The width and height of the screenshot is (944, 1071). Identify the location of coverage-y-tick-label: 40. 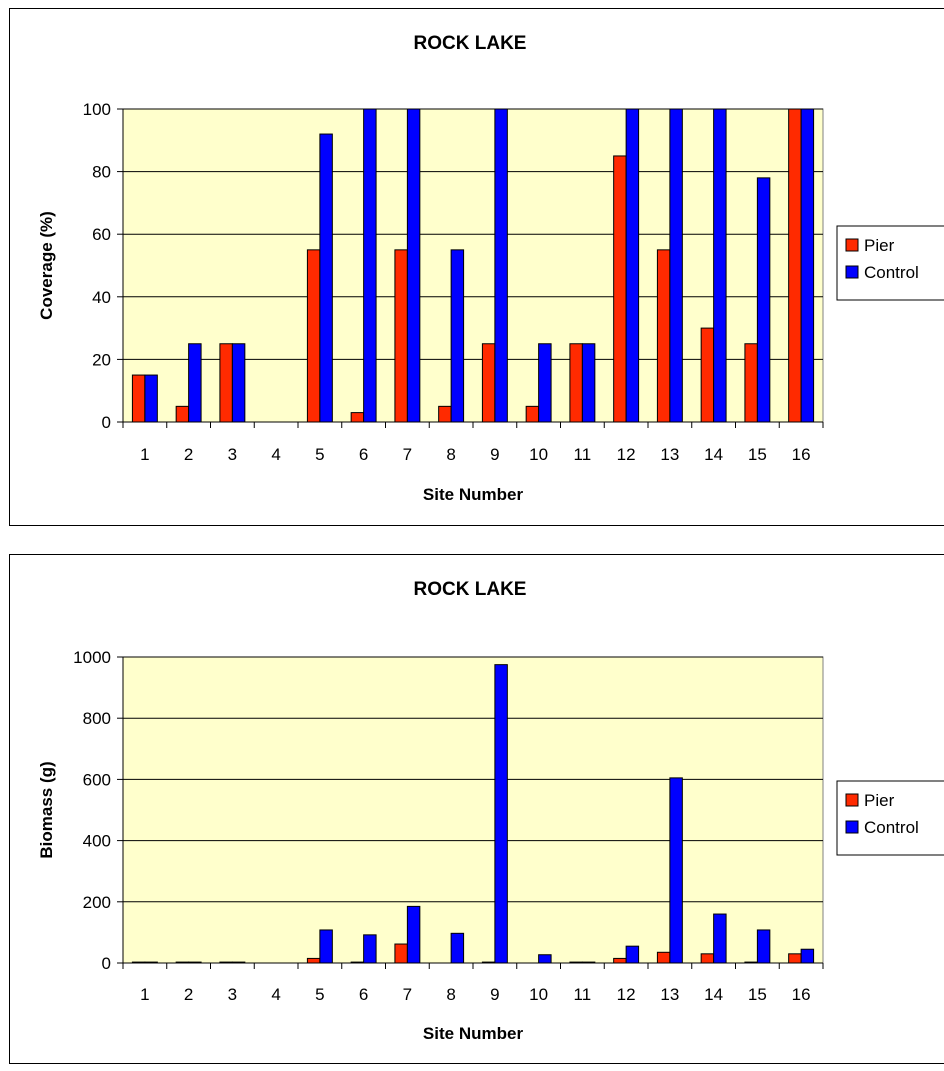
(101, 297).